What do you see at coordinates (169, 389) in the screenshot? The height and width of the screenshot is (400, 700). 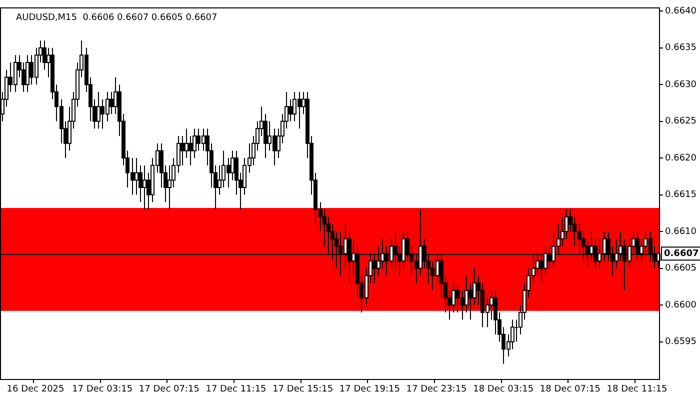 I see `x-tick-label: 17 Dec 07:15` at bounding box center [169, 389].